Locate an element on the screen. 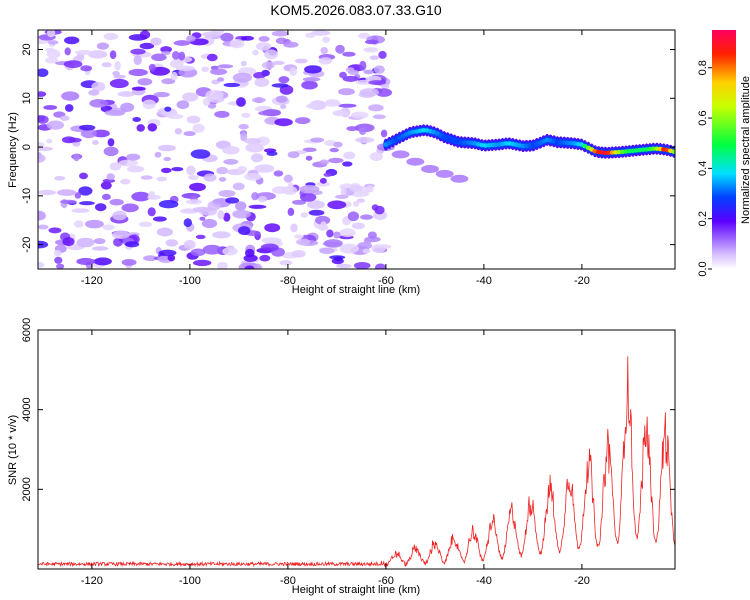 The image size is (750, 600). colorbar-tick-label: 0.2 is located at coordinates (703, 218).